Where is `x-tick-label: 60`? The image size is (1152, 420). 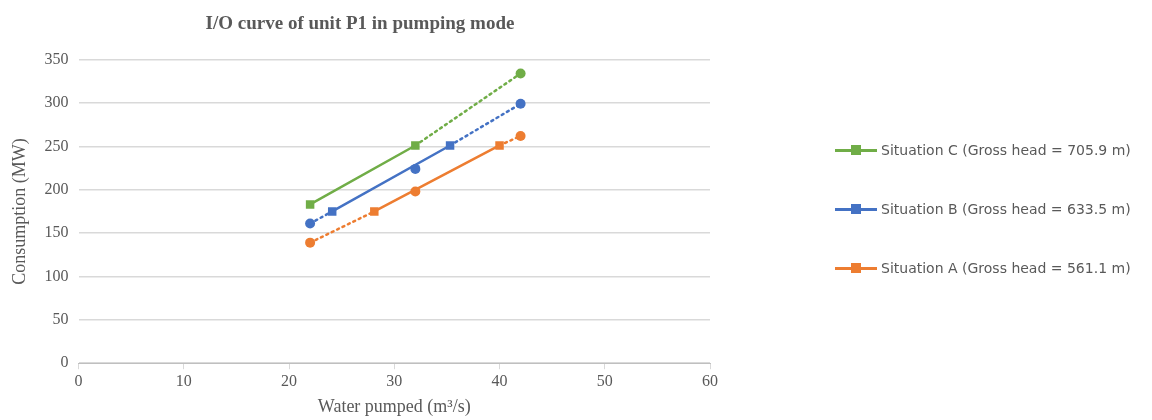 x-tick-label: 60 is located at coordinates (710, 380).